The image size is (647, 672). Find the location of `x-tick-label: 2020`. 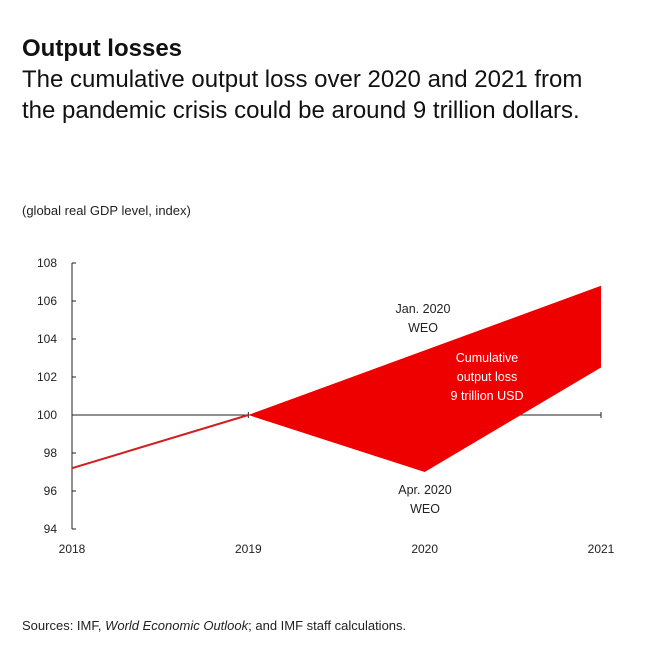

x-tick-label: 2020 is located at coordinates (424, 549).